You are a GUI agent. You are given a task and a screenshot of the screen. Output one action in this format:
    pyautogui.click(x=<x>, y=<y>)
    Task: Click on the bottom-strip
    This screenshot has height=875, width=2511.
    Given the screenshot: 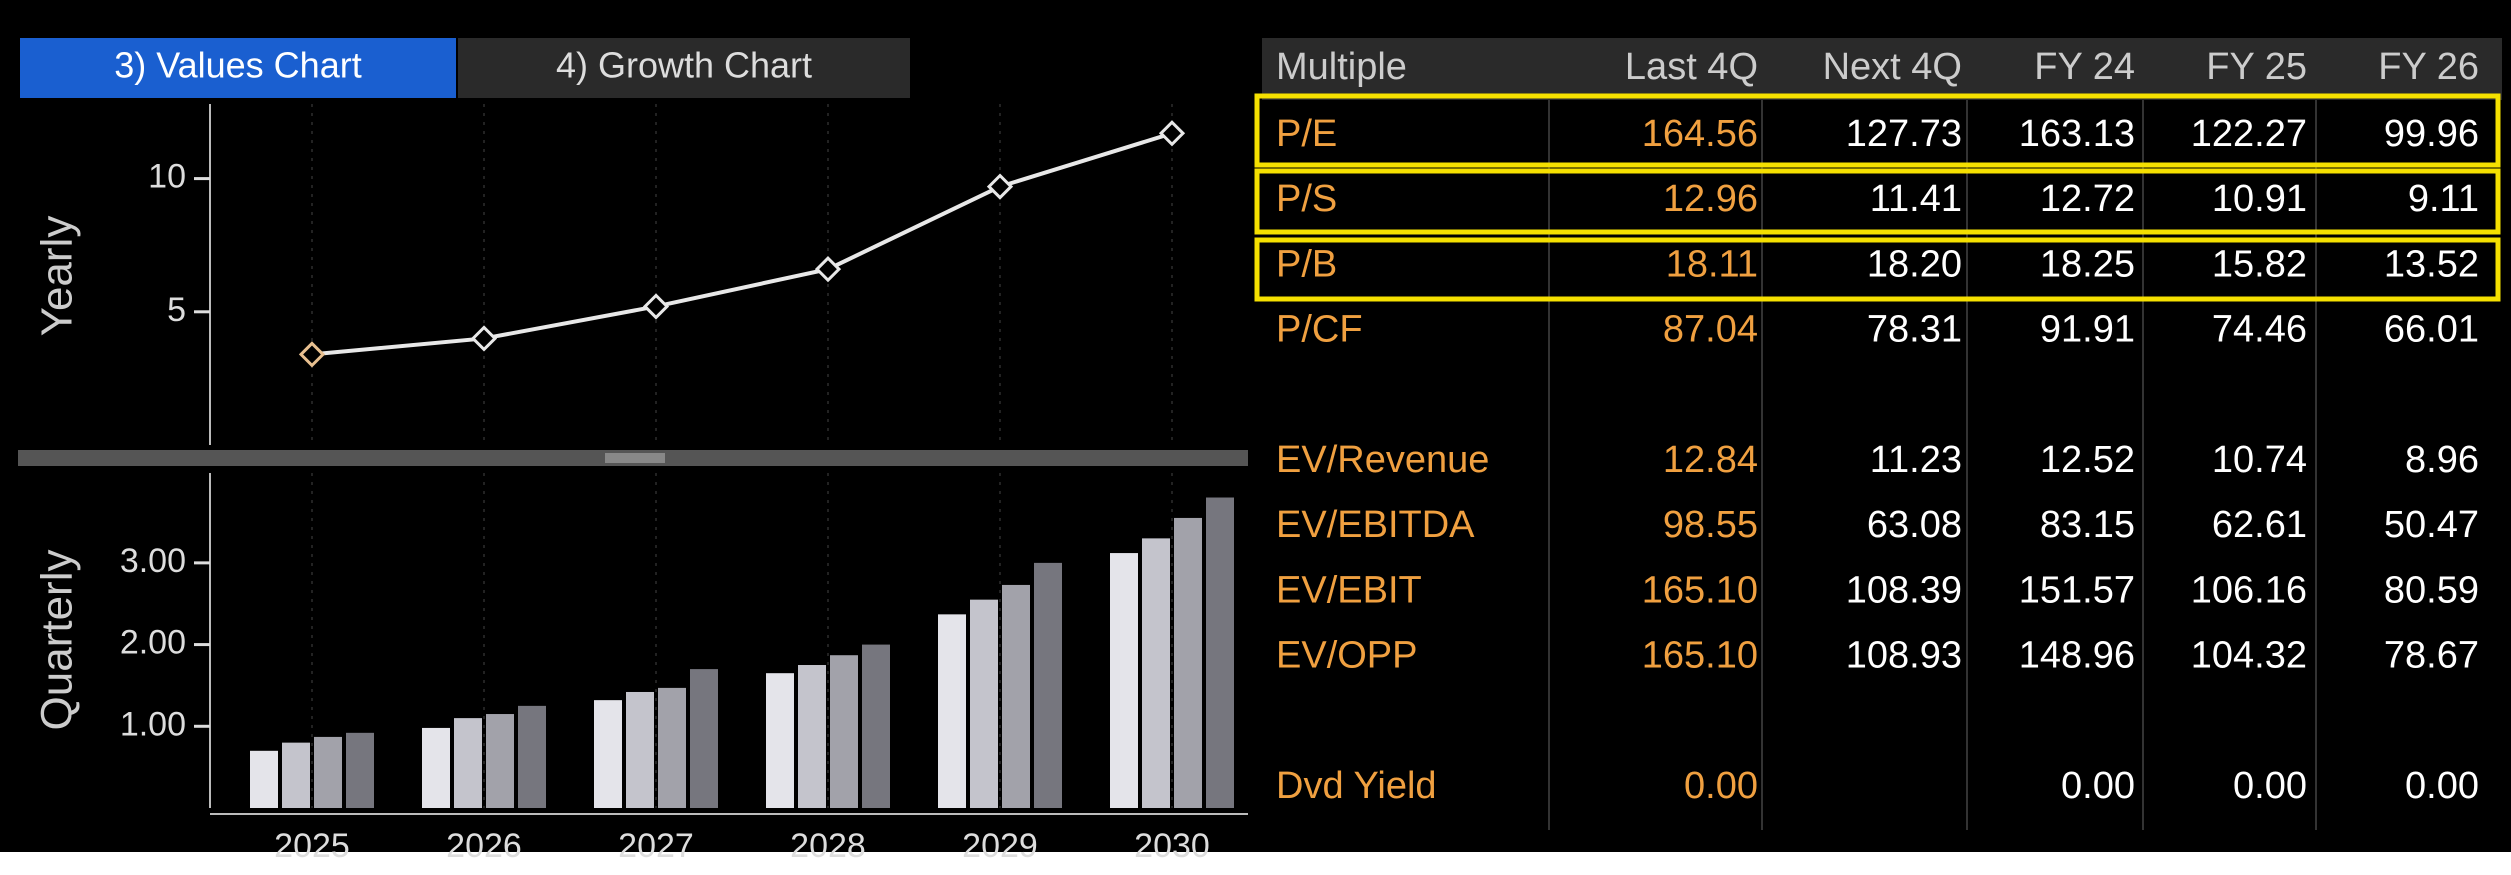 What is the action you would take?
    pyautogui.click(x=1255, y=863)
    